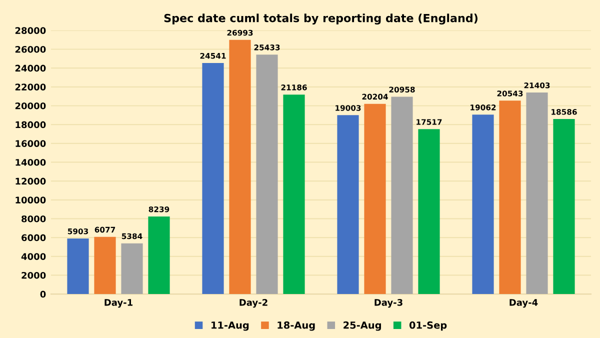 Image resolution: width=600 pixels, height=338 pixels. What do you see at coordinates (30, 87) in the screenshot?
I see `y-tick-label: 22000` at bounding box center [30, 87].